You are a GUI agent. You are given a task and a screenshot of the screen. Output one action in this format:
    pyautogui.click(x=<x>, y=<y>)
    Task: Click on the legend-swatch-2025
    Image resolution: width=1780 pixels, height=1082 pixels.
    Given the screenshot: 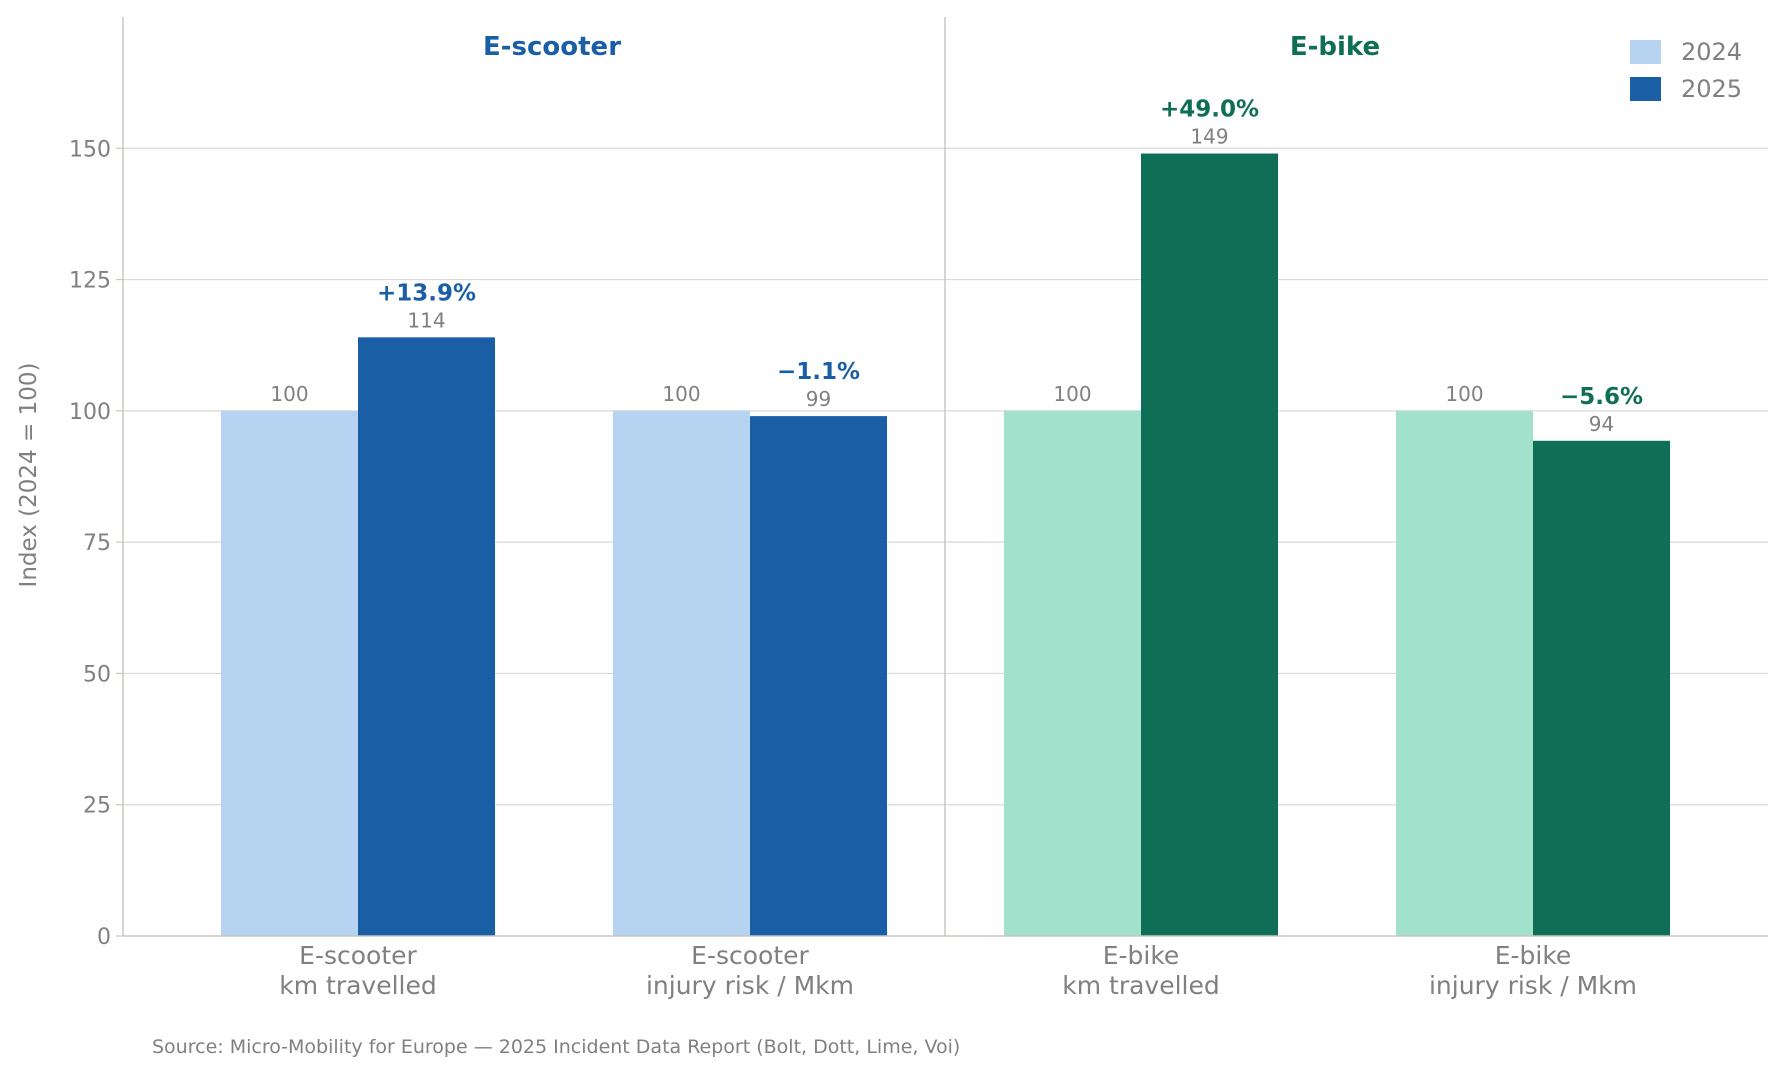 What is the action you would take?
    pyautogui.click(x=1645, y=89)
    